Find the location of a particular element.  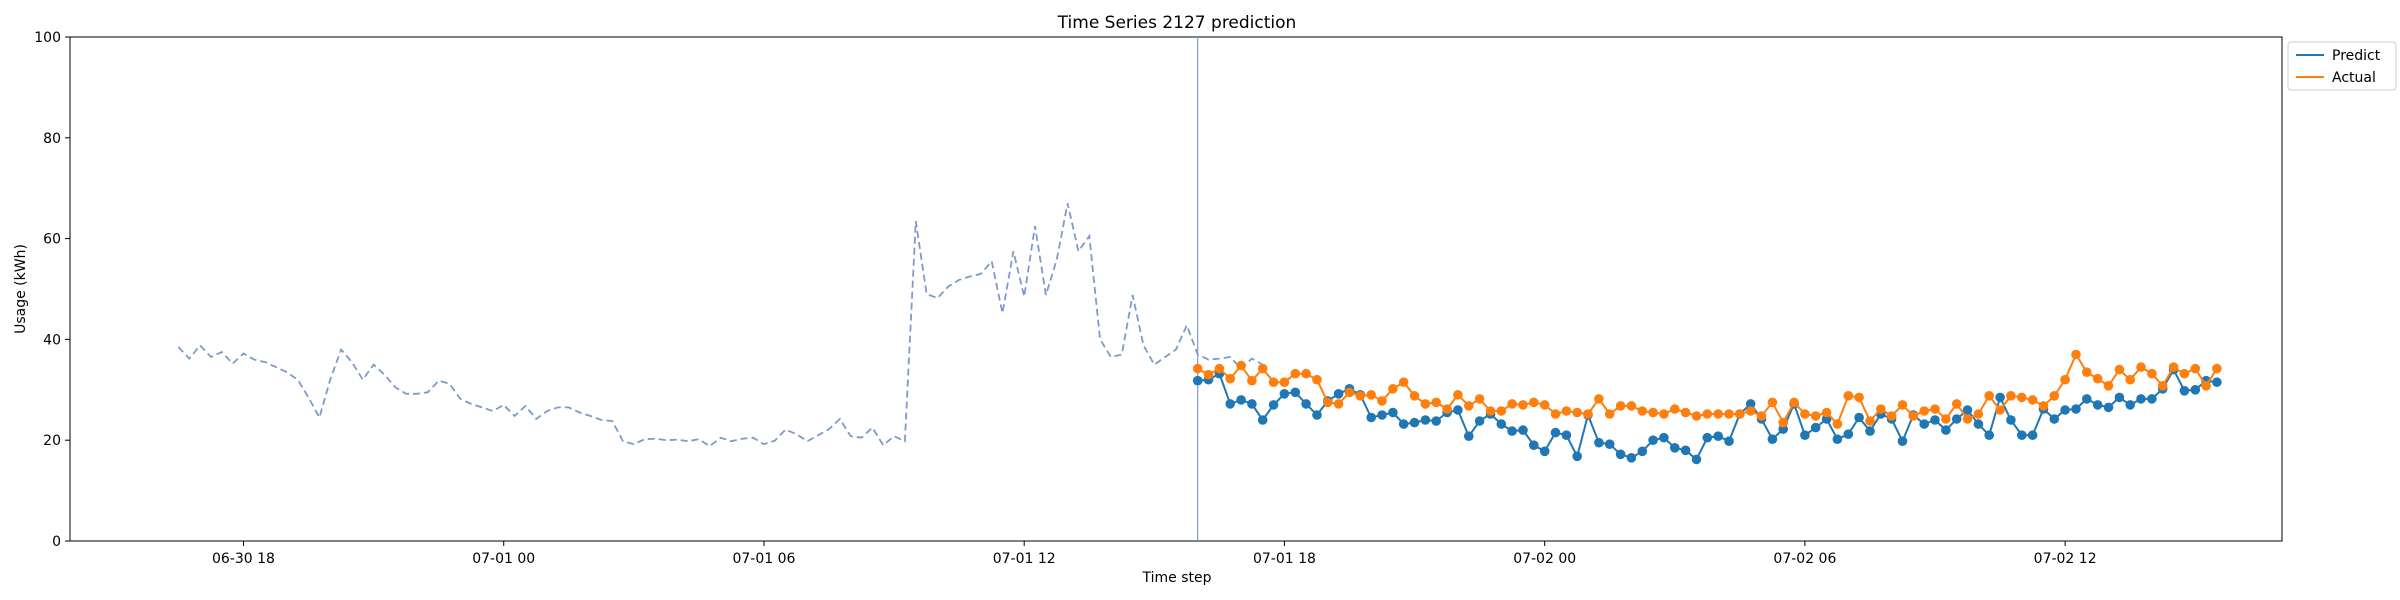

legend: Predict Actual is located at coordinates (2342, 66).